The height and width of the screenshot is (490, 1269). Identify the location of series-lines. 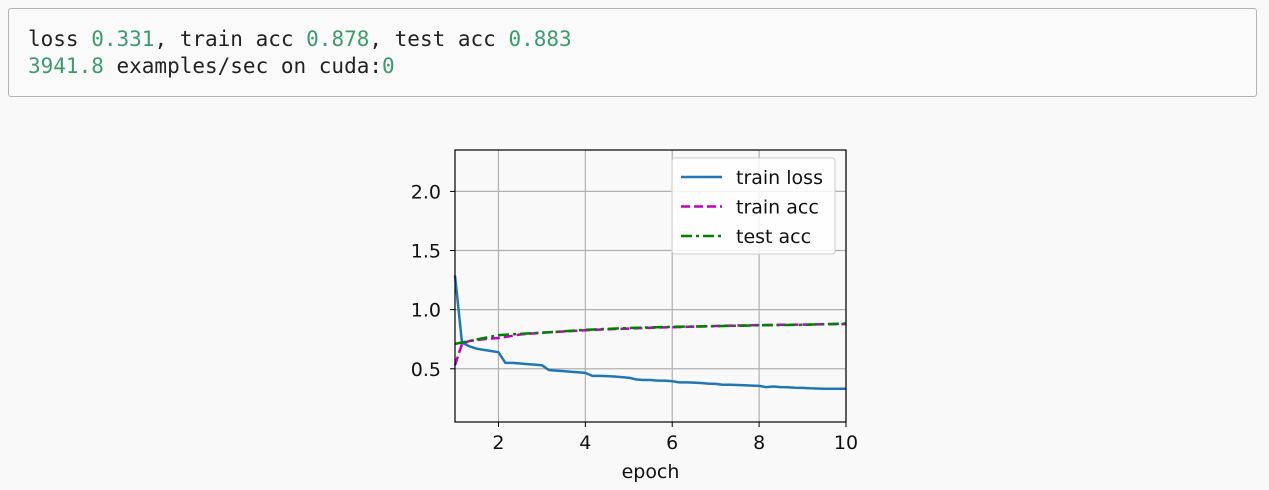
(650, 333).